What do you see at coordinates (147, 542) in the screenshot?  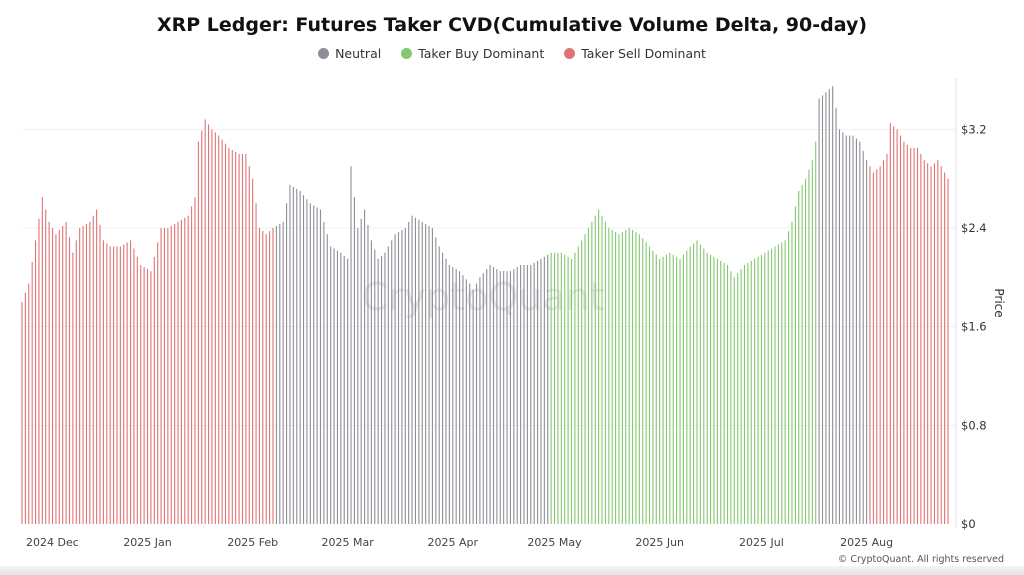 I see `x-tick-label: 2025 Jan` at bounding box center [147, 542].